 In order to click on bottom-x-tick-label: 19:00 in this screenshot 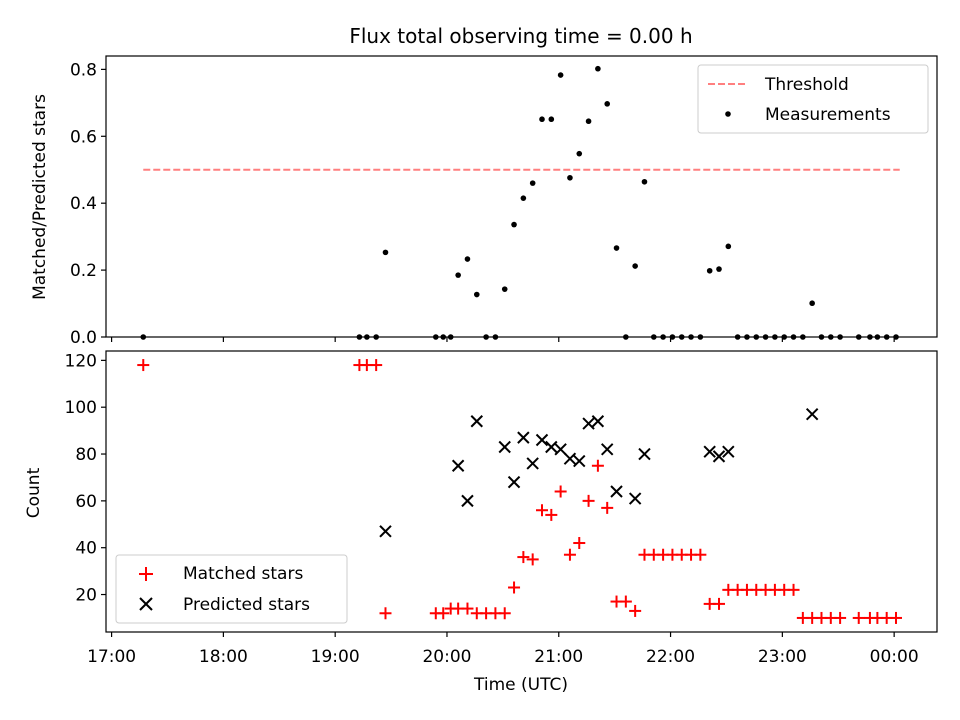, I will do `click(335, 657)`.